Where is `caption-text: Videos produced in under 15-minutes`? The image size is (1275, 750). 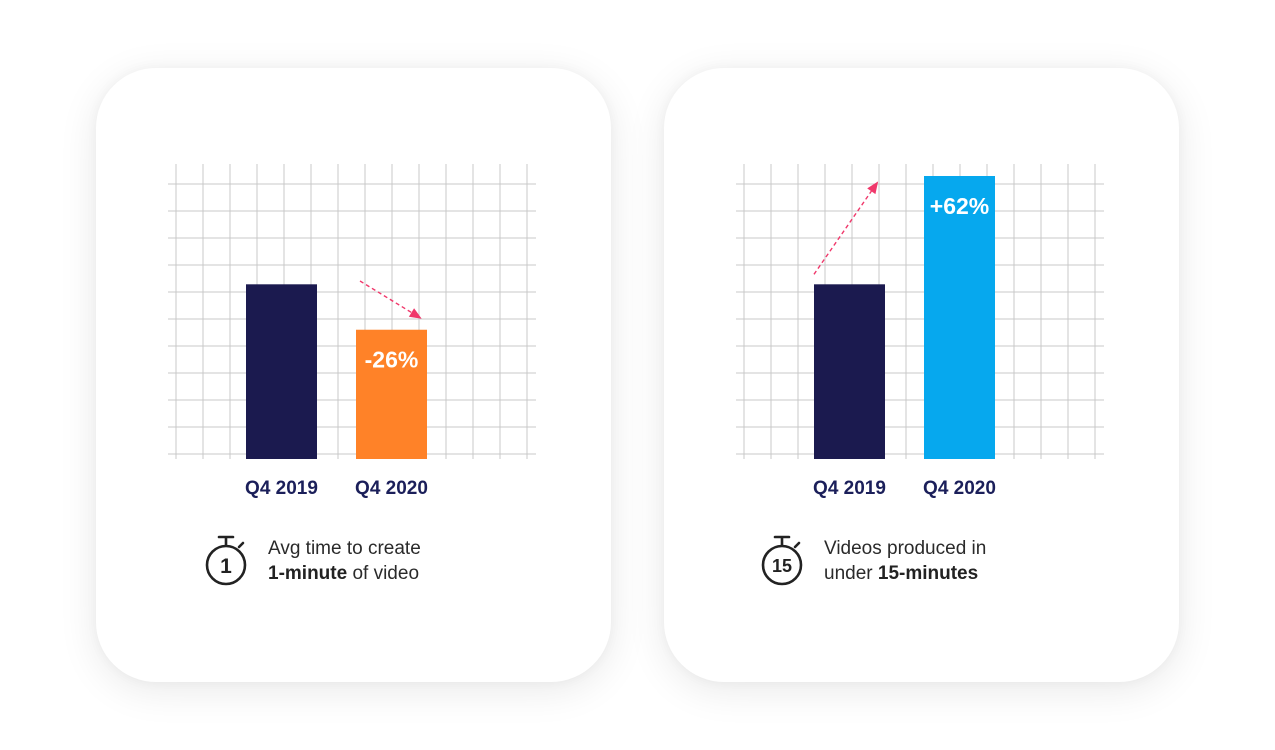
caption-text: Videos produced in under 15-minutes is located at coordinates (905, 561).